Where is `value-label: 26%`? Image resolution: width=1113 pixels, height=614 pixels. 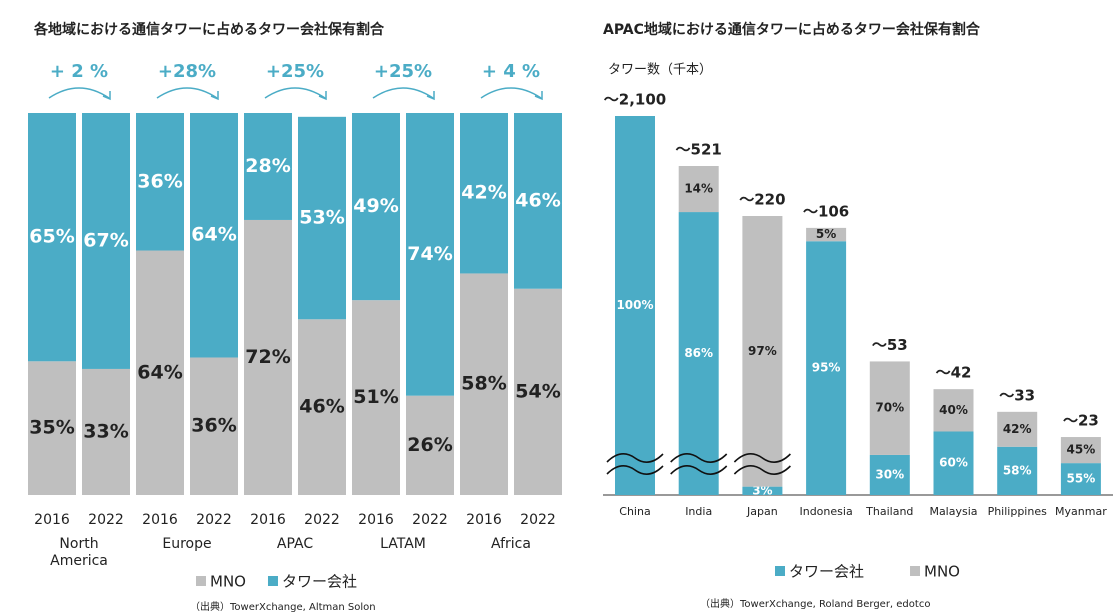 value-label: 26% is located at coordinates (429, 445).